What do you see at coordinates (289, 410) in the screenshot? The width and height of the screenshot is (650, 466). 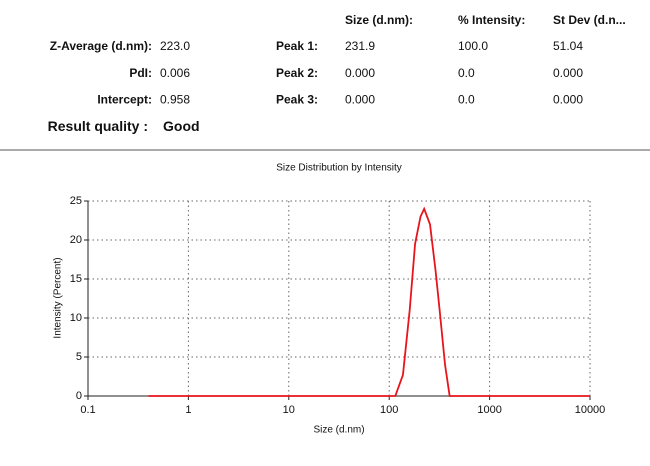 I see `x-tick-label: 10` at bounding box center [289, 410].